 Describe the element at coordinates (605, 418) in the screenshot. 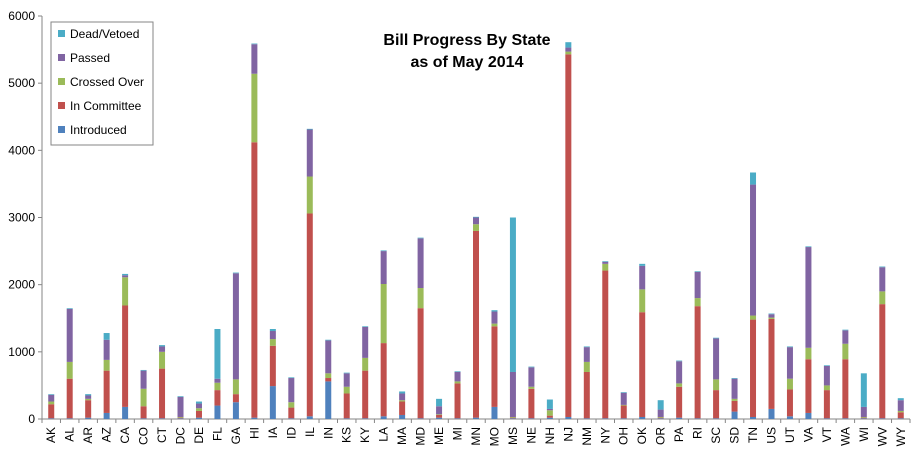

I see `bar-ny-introduced` at that location.